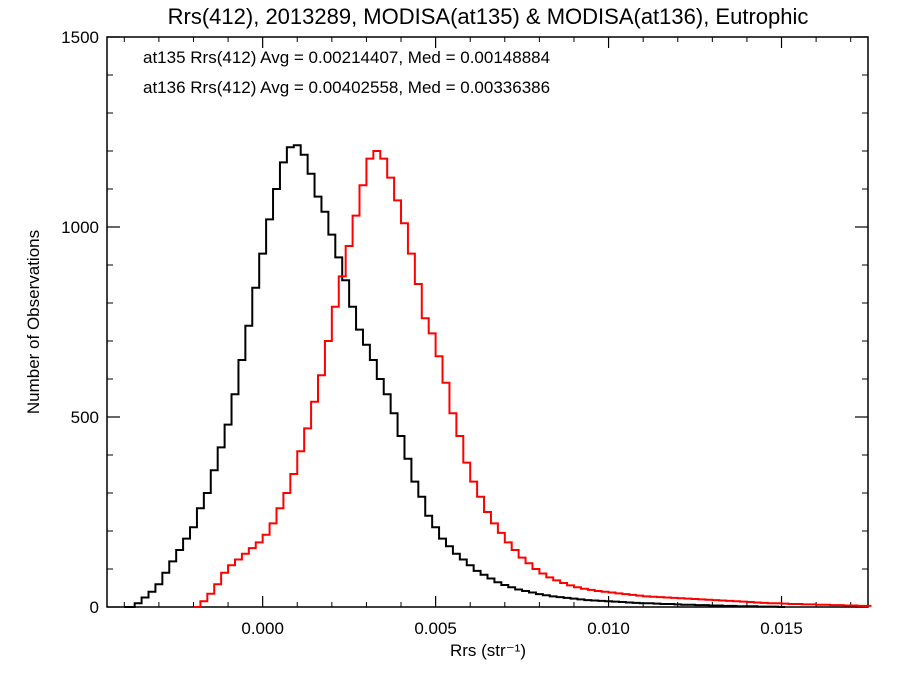 The width and height of the screenshot is (900, 675). I want to click on y-tick-label: 1000, so click(80, 227).